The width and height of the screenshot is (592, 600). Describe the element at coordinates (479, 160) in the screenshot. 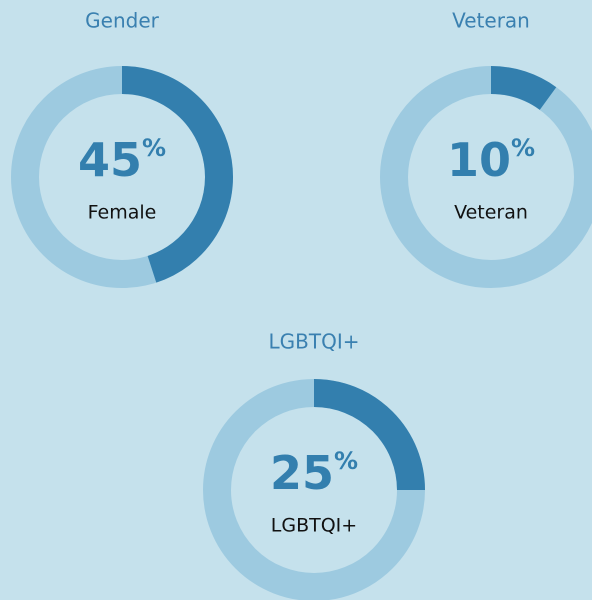

I see `value-number: 10` at that location.